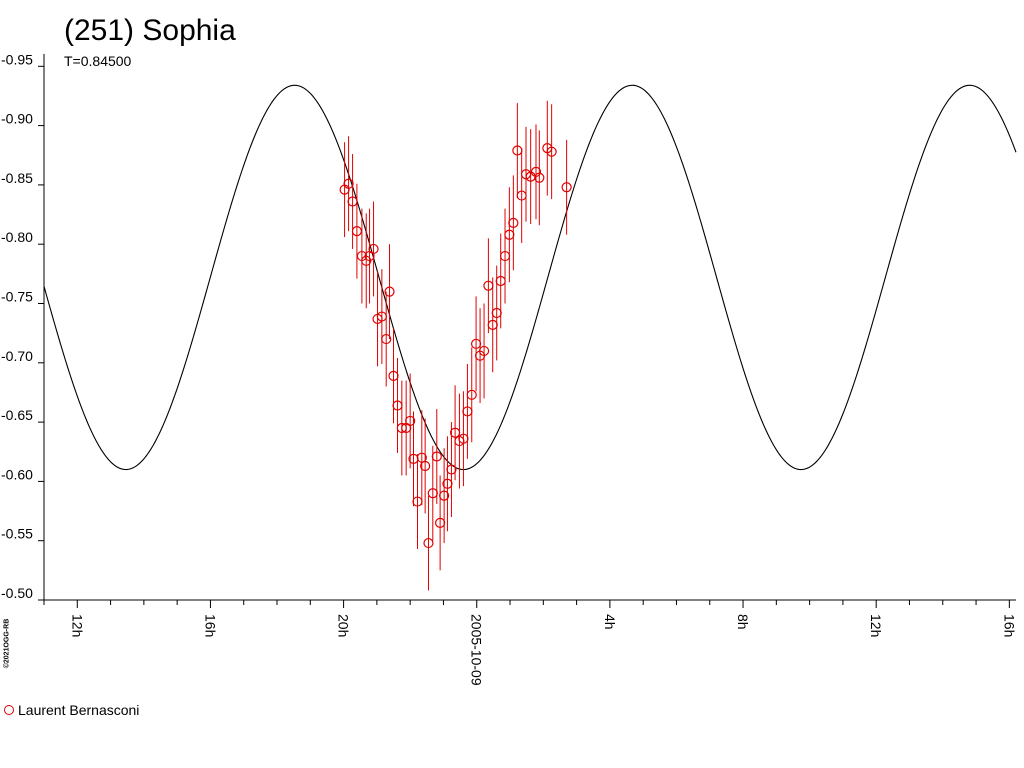  Describe the element at coordinates (17, 415) in the screenshot. I see `y-tick-label-6: -0.65` at that location.